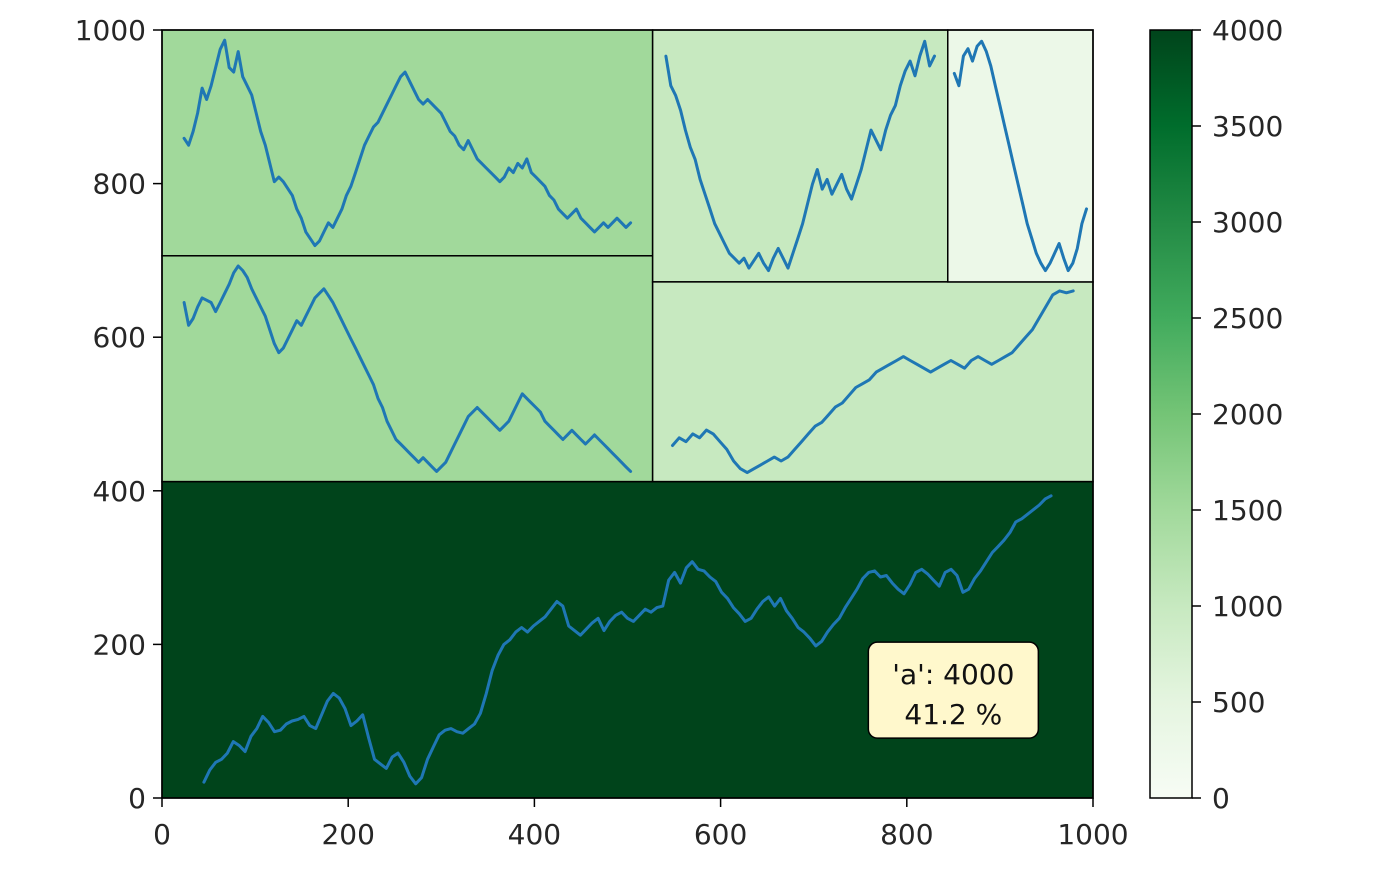 The height and width of the screenshot is (875, 1373). I want to click on series-line-e, so click(873, 382).